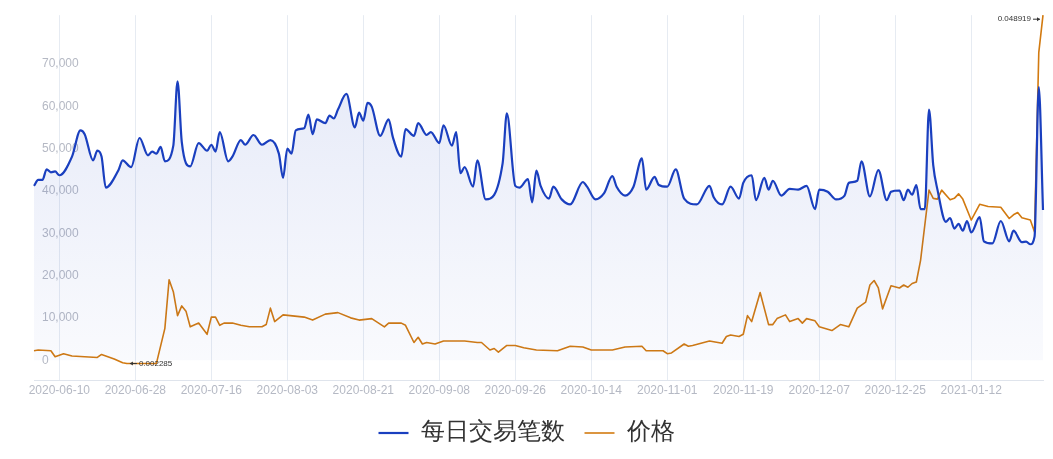 The image size is (1053, 459). What do you see at coordinates (591, 390) in the screenshot?
I see `x-tick-label: 2020-10-14` at bounding box center [591, 390].